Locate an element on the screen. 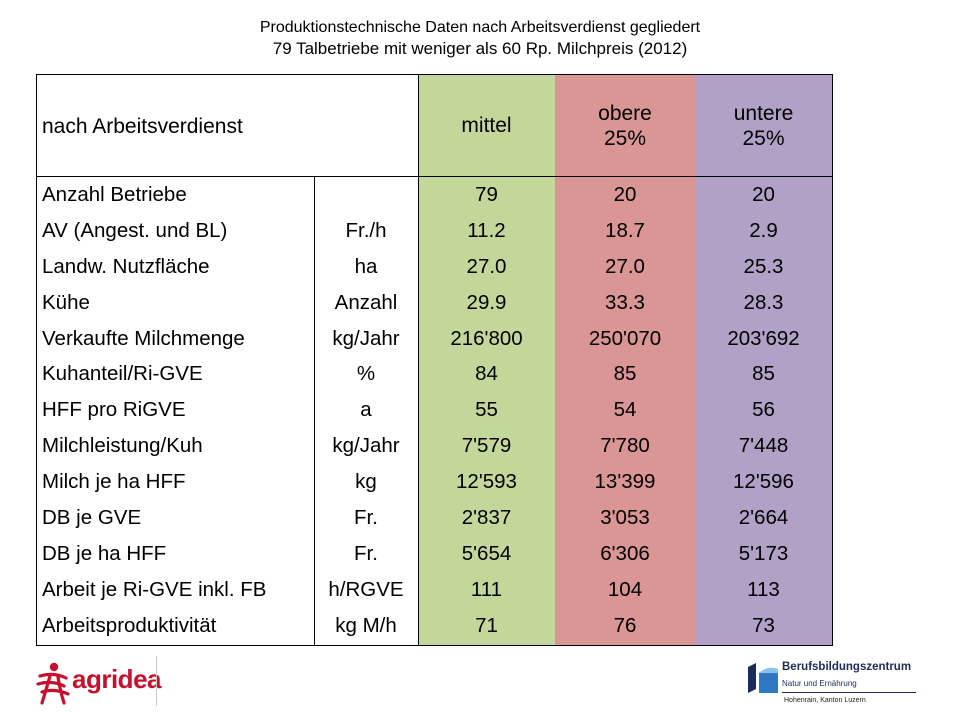  bbz-location: Hohenrain, Kanton Luzern is located at coordinates (825, 700).